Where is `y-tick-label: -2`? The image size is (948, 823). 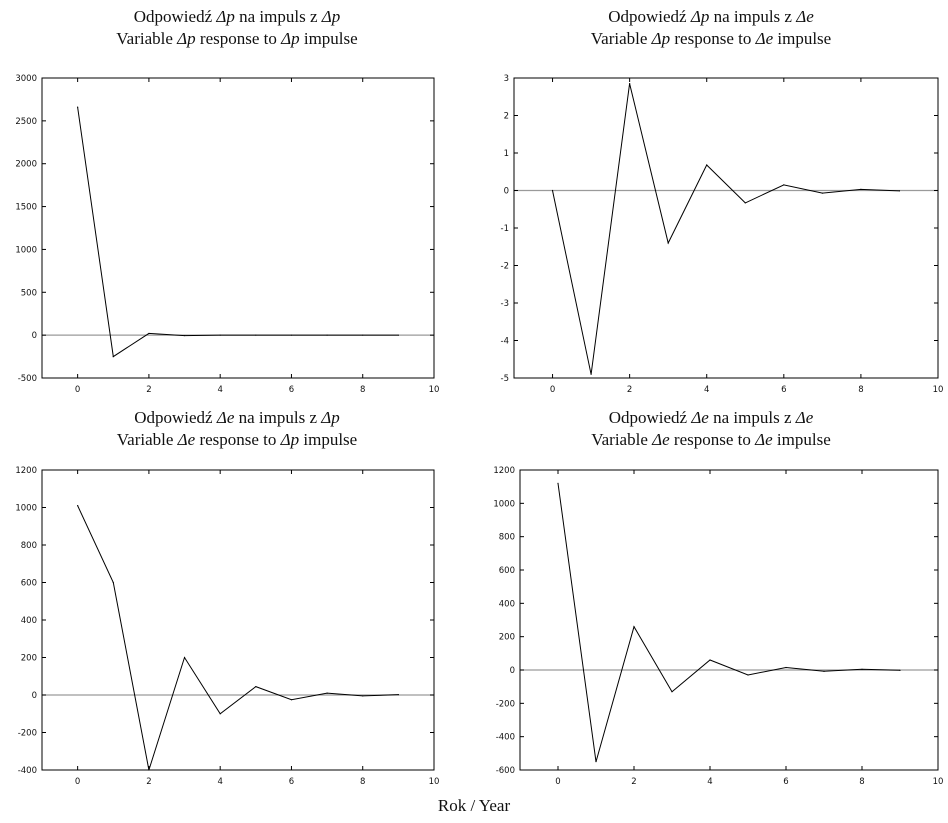 y-tick-label: -2 is located at coordinates (505, 267).